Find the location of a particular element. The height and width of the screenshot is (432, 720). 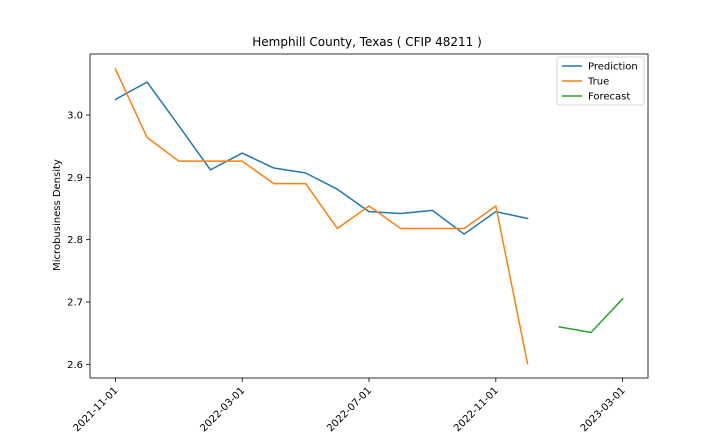

x-tick-label: 2023-03-01 is located at coordinates (603, 408).